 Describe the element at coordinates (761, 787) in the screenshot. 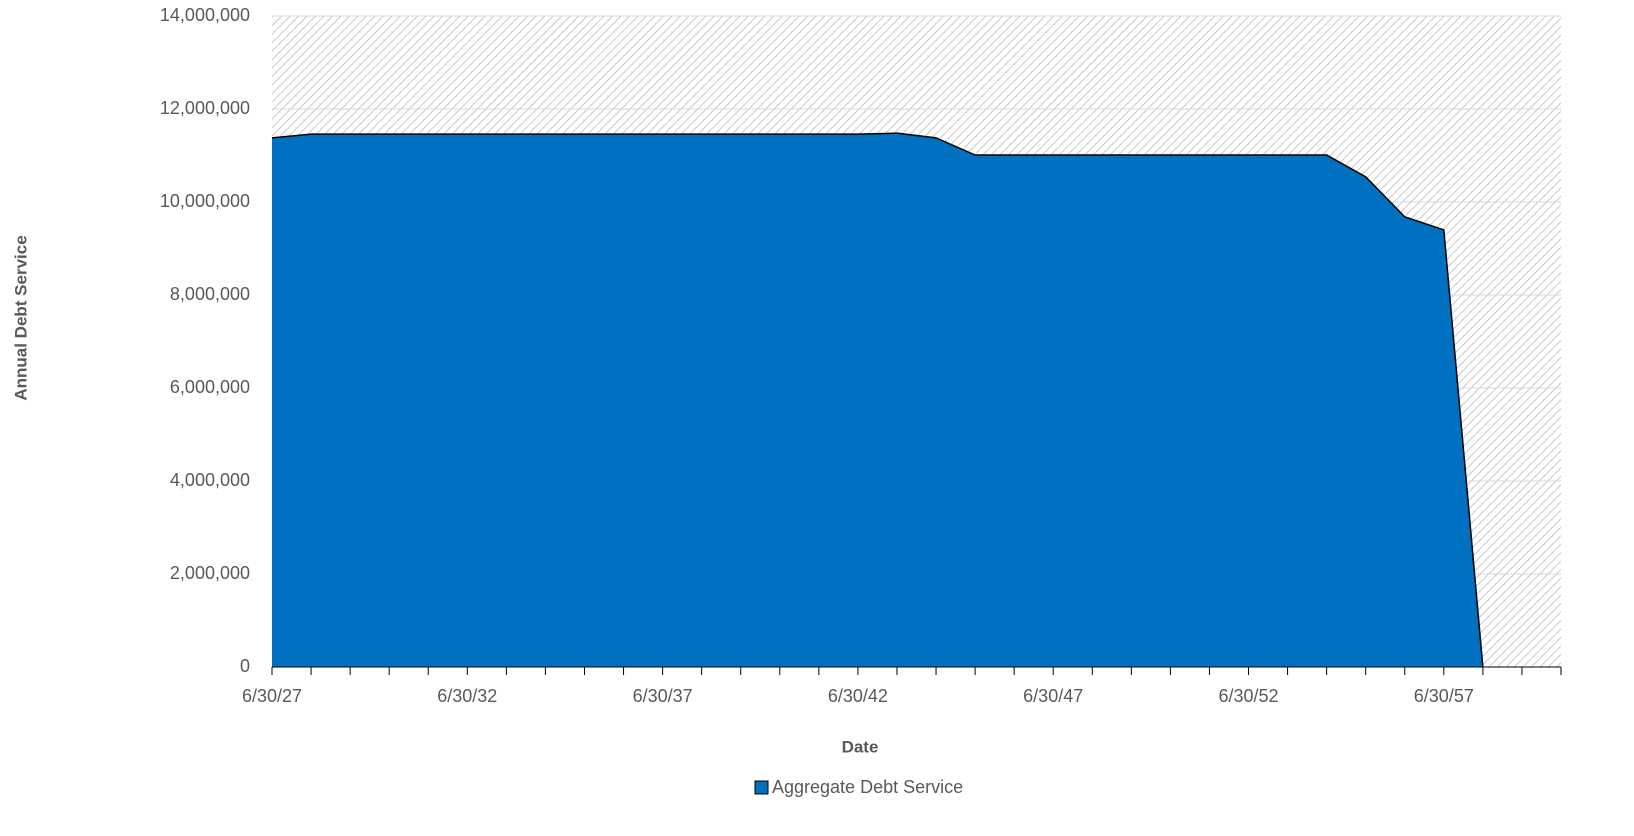

I see `legend-swatch` at that location.